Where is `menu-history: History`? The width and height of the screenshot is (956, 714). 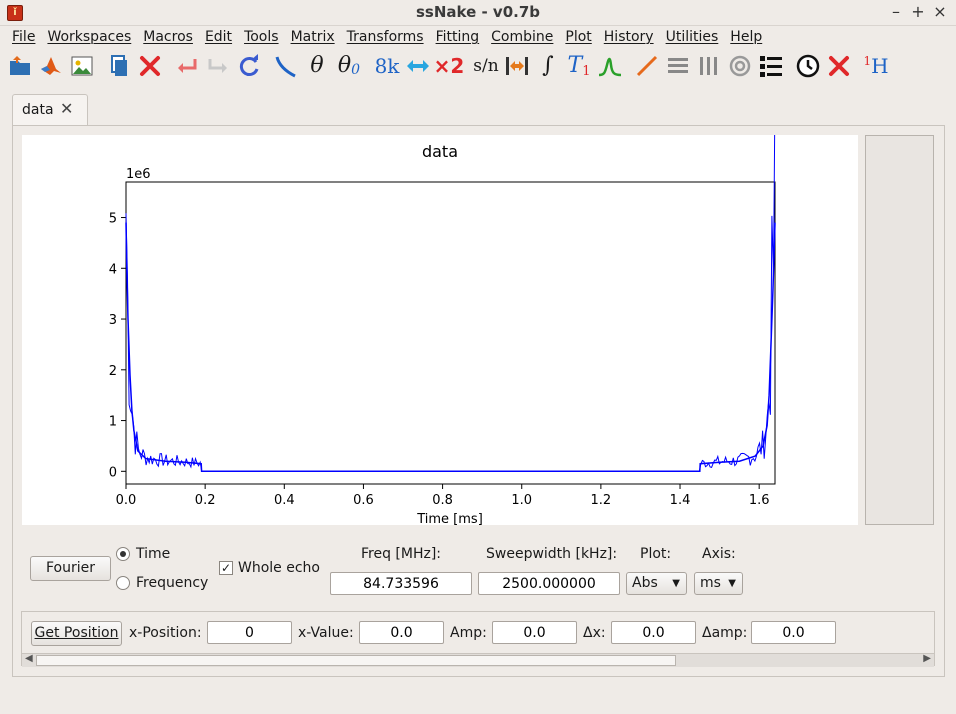 menu-history: History is located at coordinates (628, 37).